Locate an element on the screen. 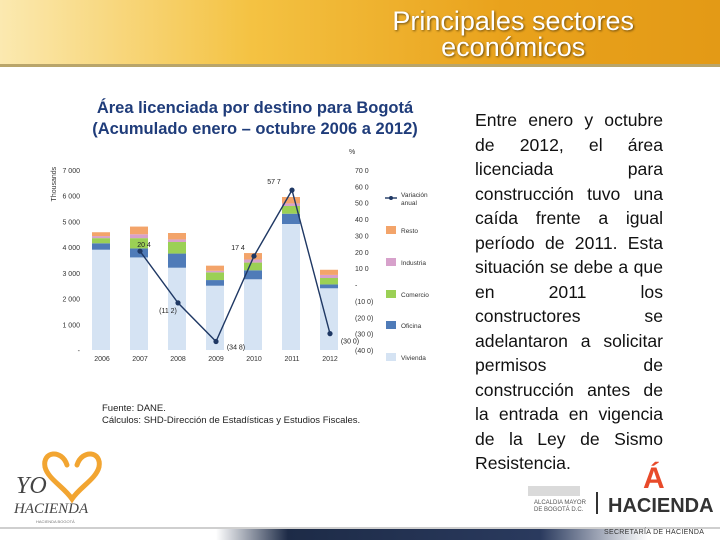 The height and width of the screenshot is (540, 720). logo-alcaldia-line1: ALCALDIA MAYOR is located at coordinates (560, 503).